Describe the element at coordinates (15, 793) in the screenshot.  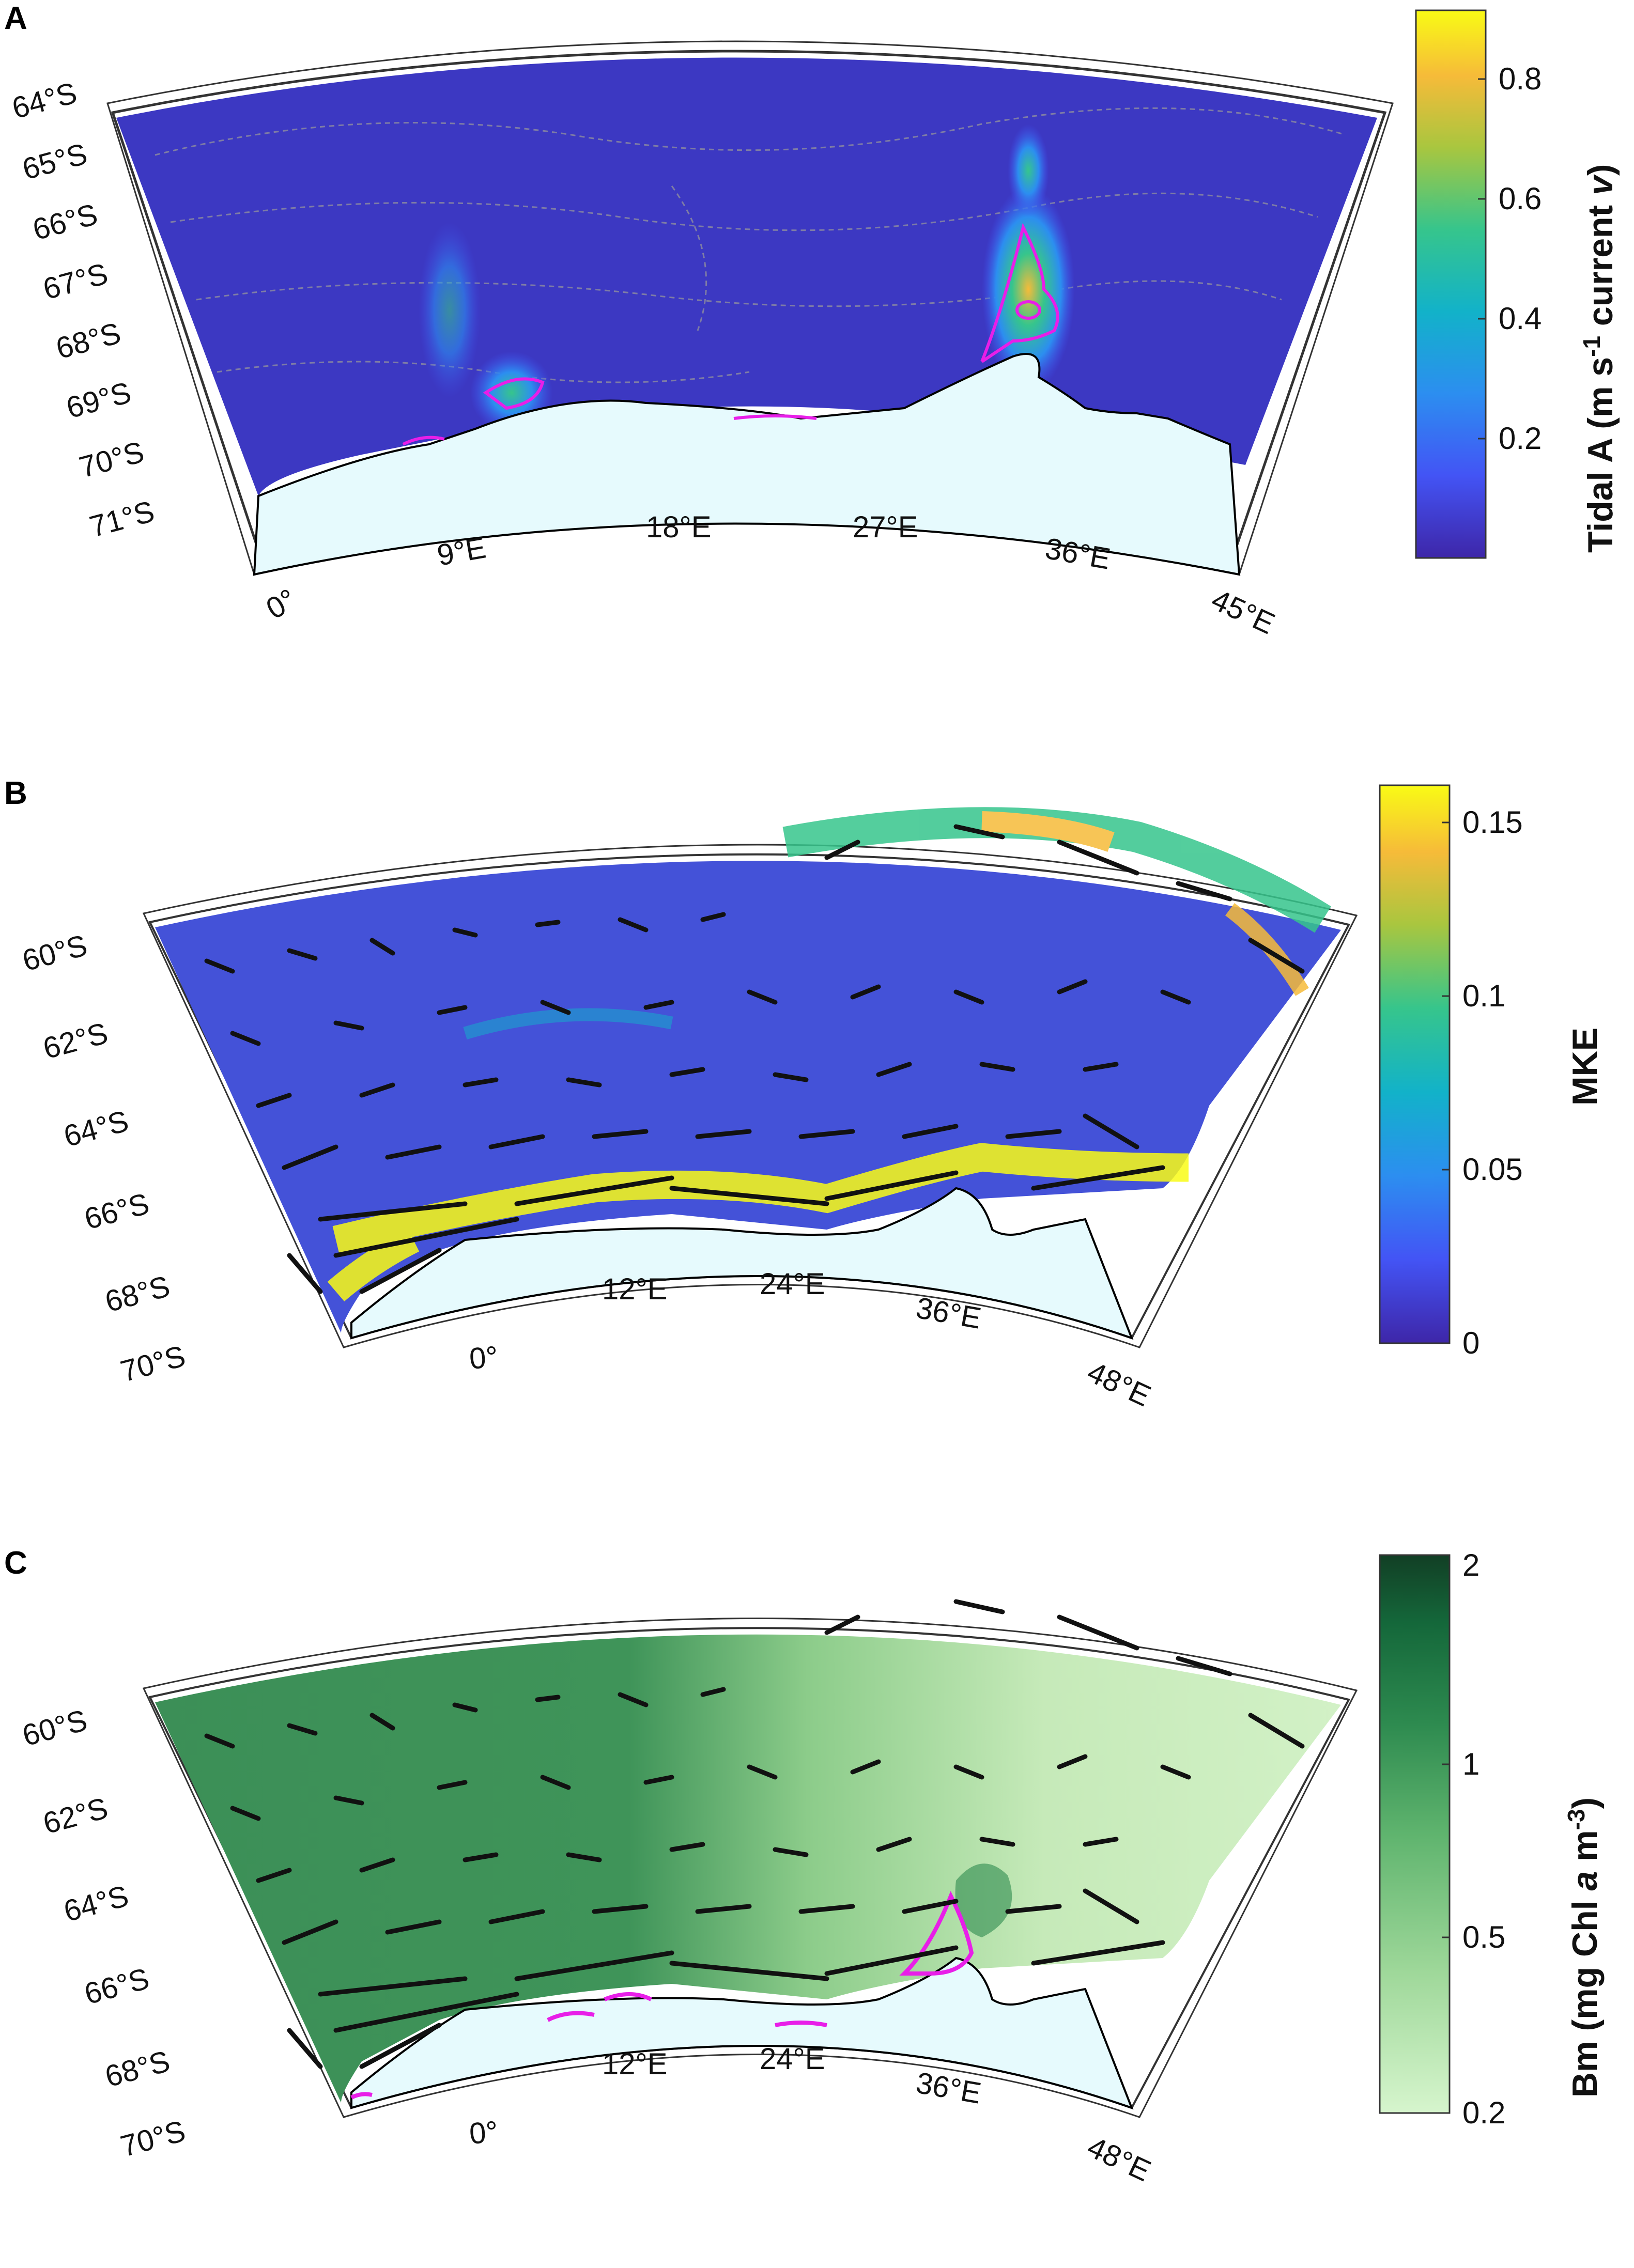
I see `panel-letter-b: B` at that location.